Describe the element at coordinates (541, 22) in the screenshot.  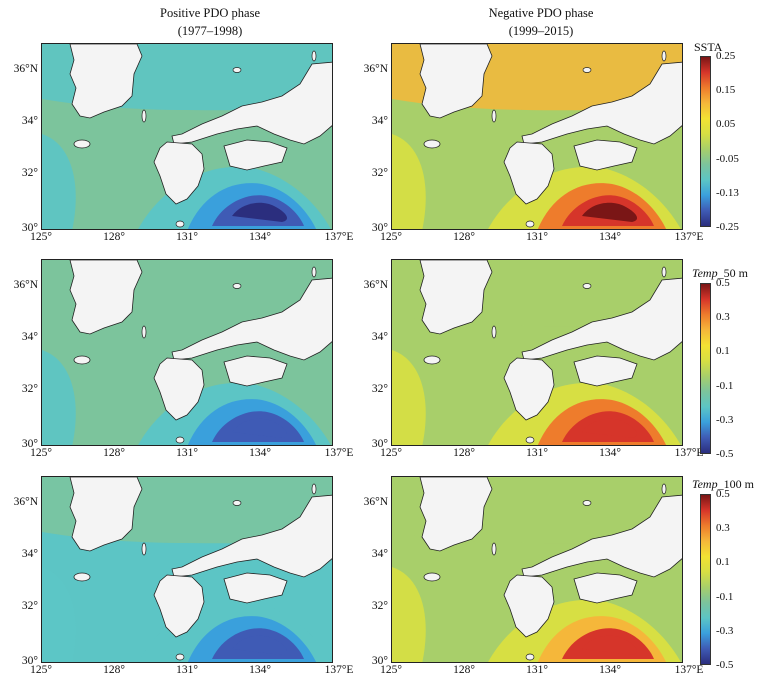
I see `column-title-negative-pdo: Negative PDO phase (1999–2015)` at that location.